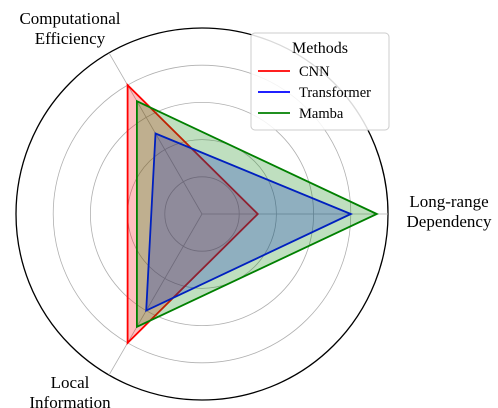 Image resolution: width=498 pixels, height=408 pixels. I want to click on axis-label: Local Information, so click(70, 390).